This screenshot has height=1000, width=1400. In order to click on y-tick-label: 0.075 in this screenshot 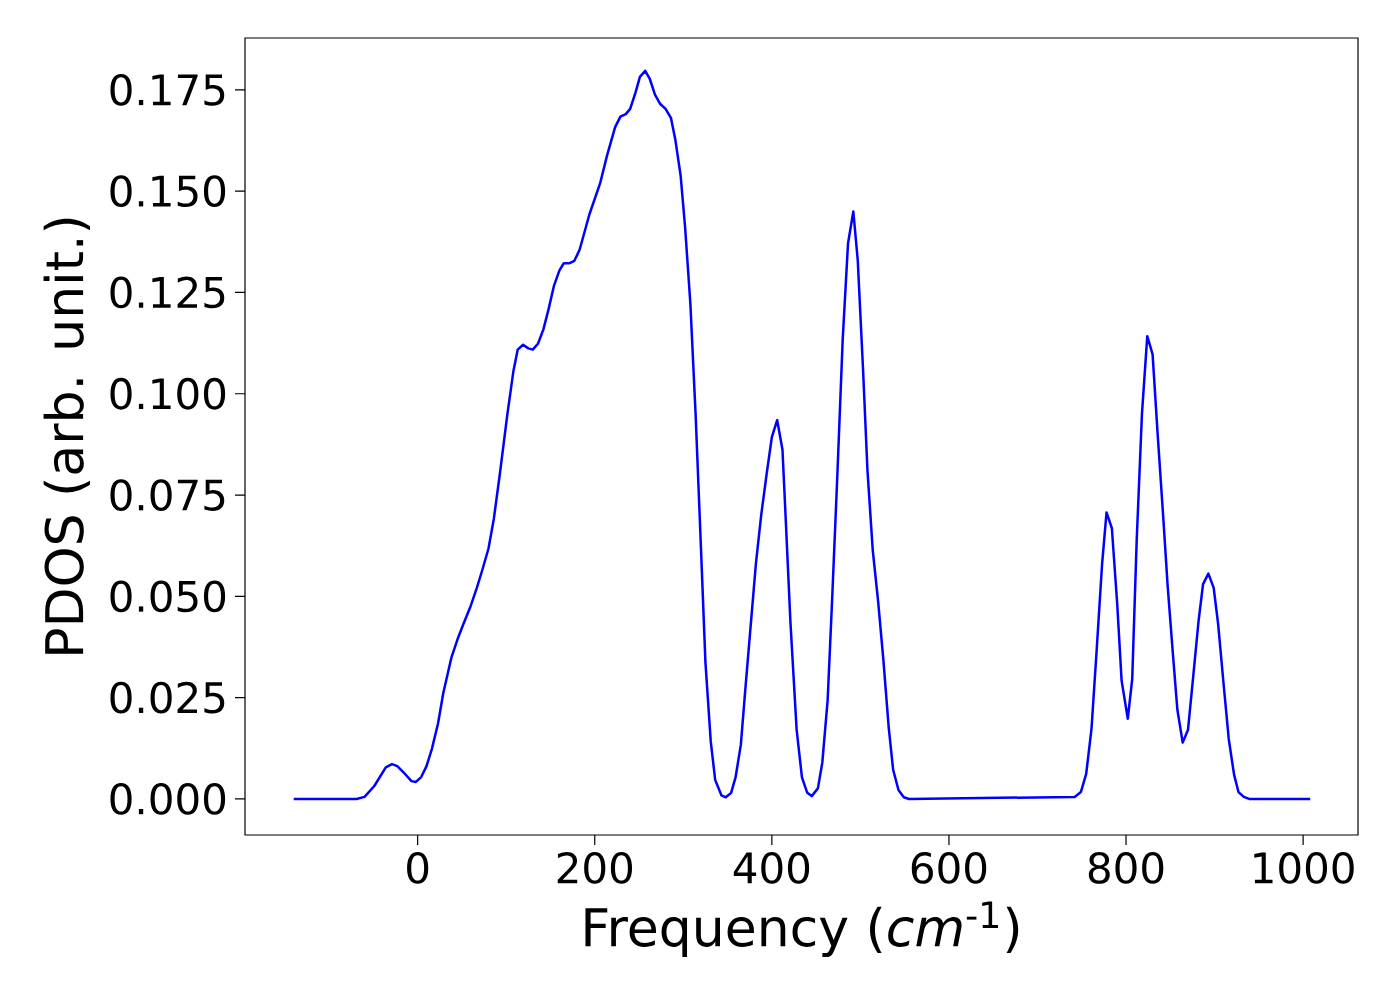, I will do `click(167, 495)`.